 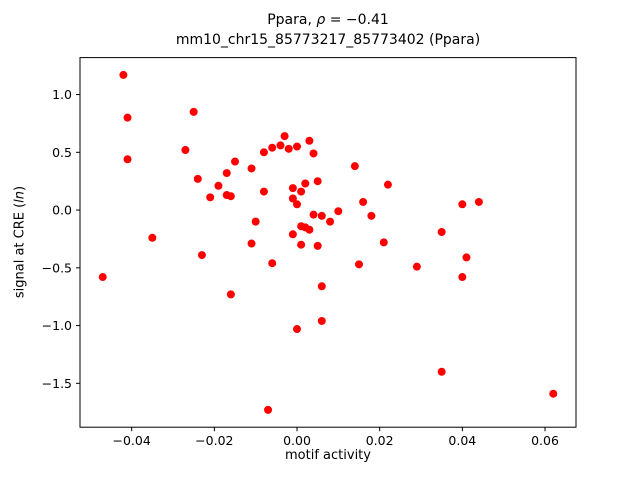 What do you see at coordinates (297, 440) in the screenshot?
I see `x-tick-label: 0.00` at bounding box center [297, 440].